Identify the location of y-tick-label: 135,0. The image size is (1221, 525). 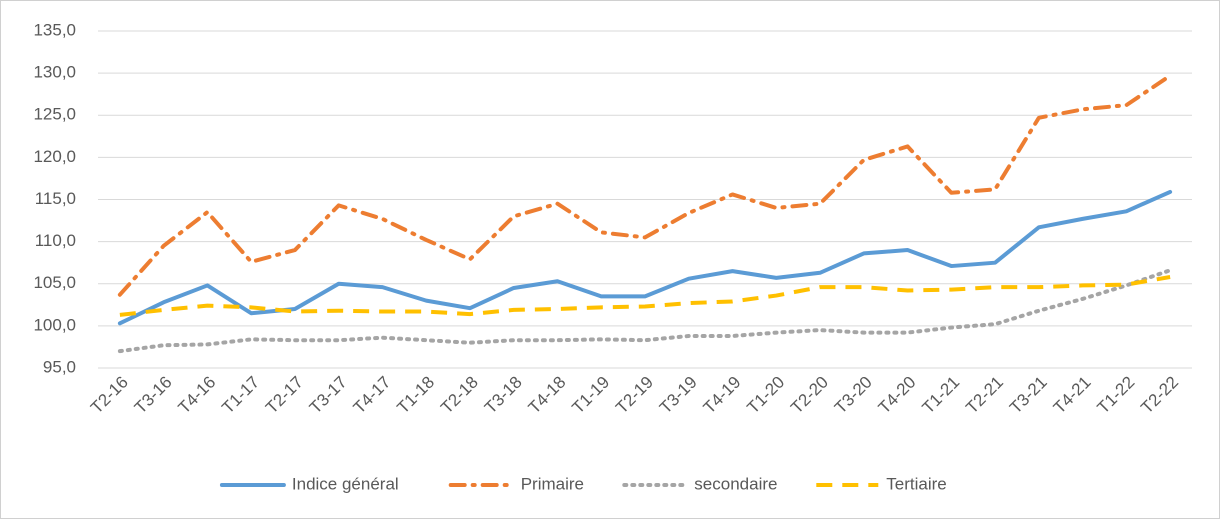
(54, 29).